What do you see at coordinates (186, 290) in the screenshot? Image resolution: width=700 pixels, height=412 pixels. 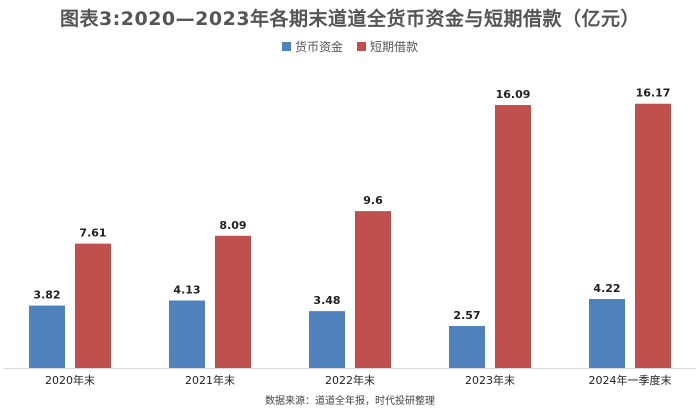 I see `data-label-1-2: 4.13` at bounding box center [186, 290].